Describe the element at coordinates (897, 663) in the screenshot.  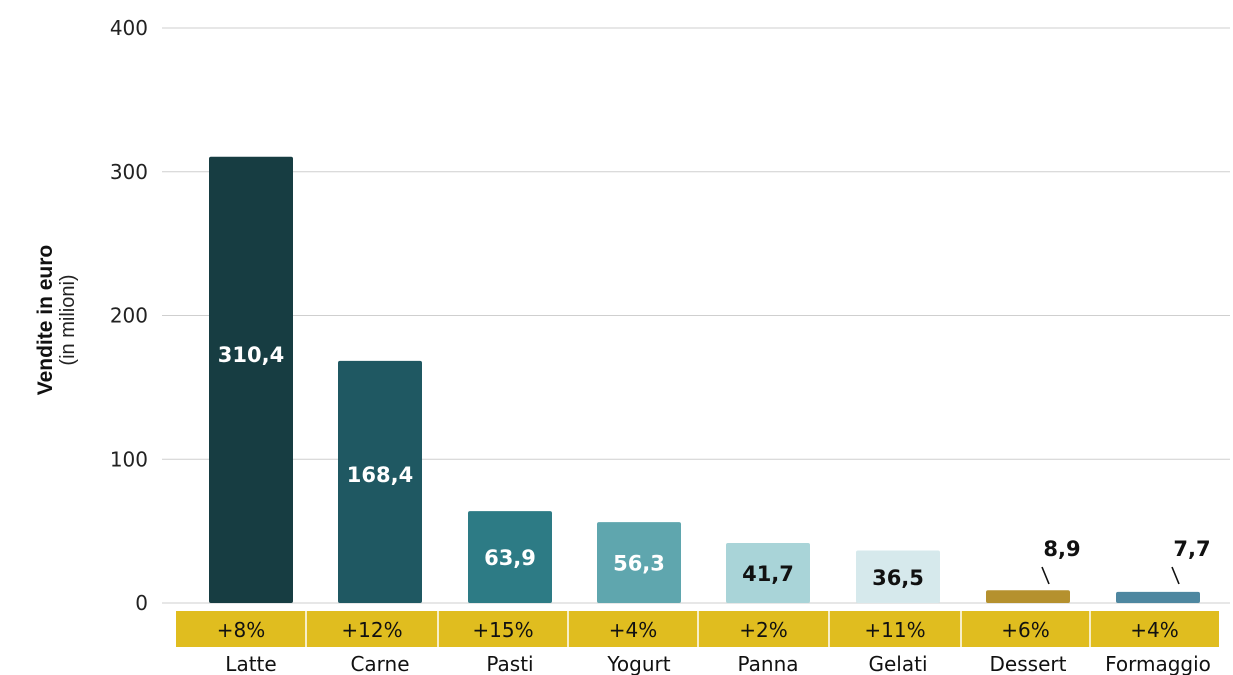
I see `category-label: Gelati` at that location.